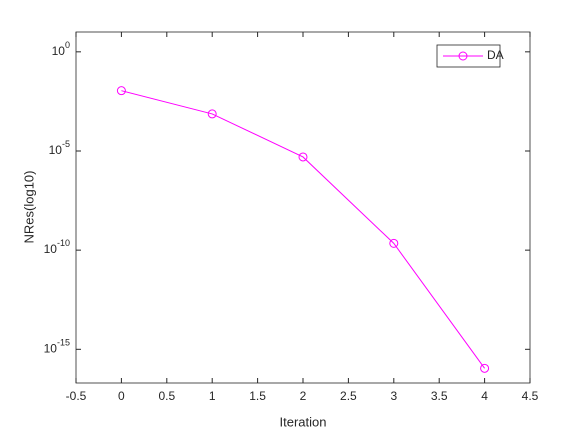 The width and height of the screenshot is (584, 438). What do you see at coordinates (348, 396) in the screenshot?
I see `x-tick-label: 2.5` at bounding box center [348, 396].